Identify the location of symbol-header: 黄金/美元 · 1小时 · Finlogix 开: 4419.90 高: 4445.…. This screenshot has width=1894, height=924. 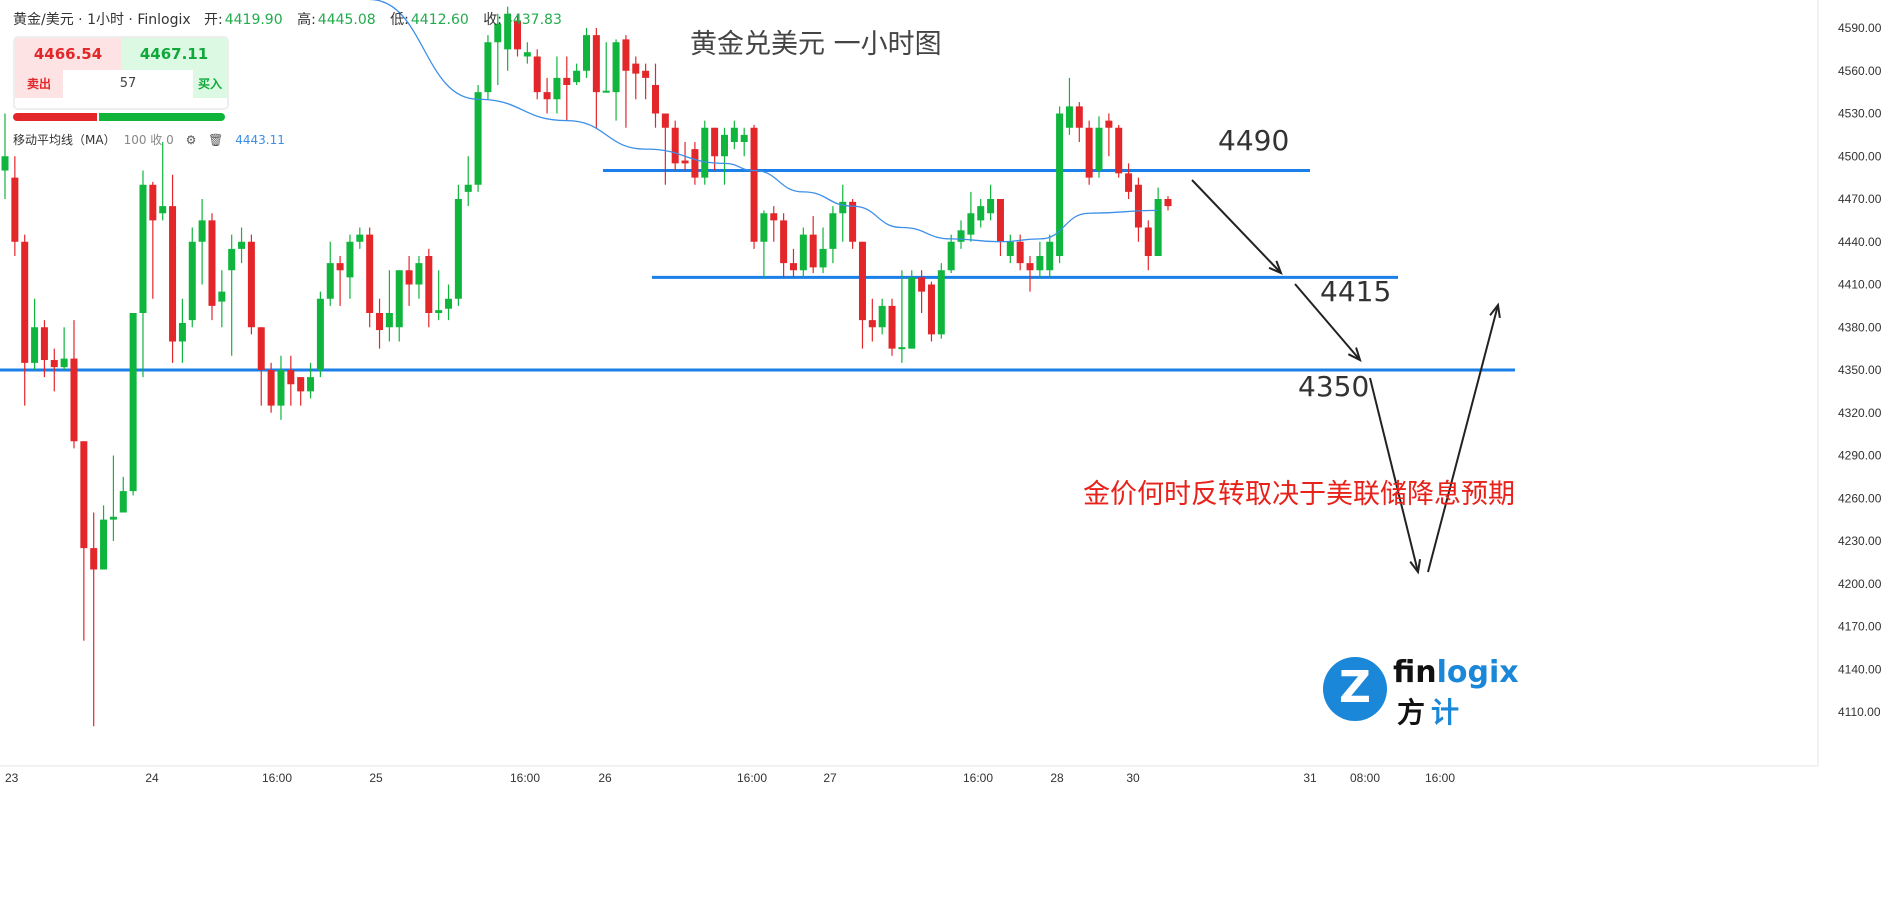
(292, 19).